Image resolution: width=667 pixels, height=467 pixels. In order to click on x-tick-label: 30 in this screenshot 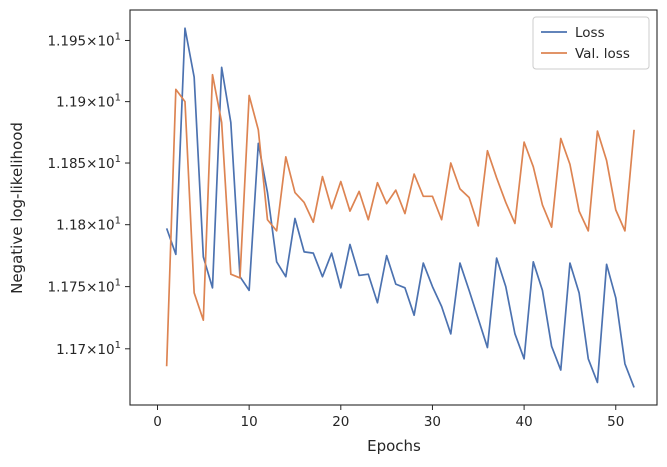, I will do `click(432, 422)`.